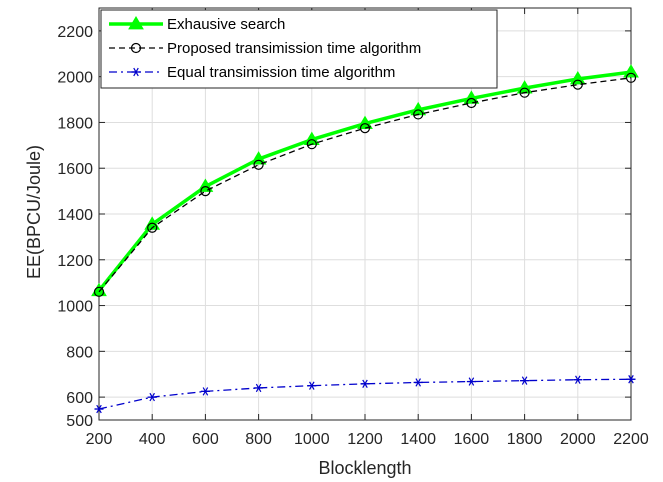 This screenshot has height=482, width=663. What do you see at coordinates (75, 215) in the screenshot?
I see `y-tick-label: 1400` at bounding box center [75, 215].